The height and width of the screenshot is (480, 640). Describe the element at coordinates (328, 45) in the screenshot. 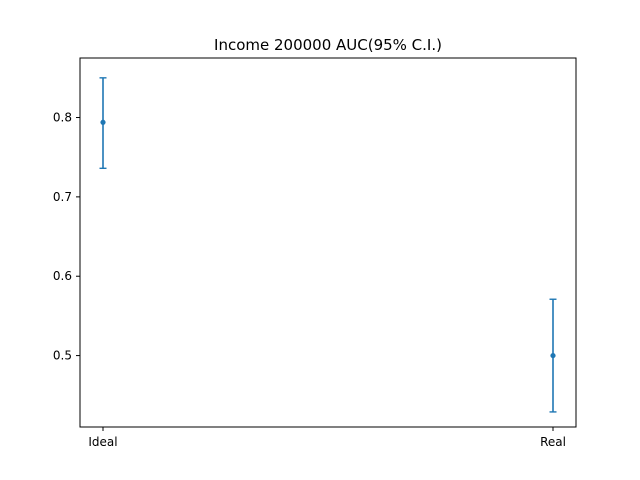

I see `chart-title: Income 200000 AUC(95% C.I.)` at that location.